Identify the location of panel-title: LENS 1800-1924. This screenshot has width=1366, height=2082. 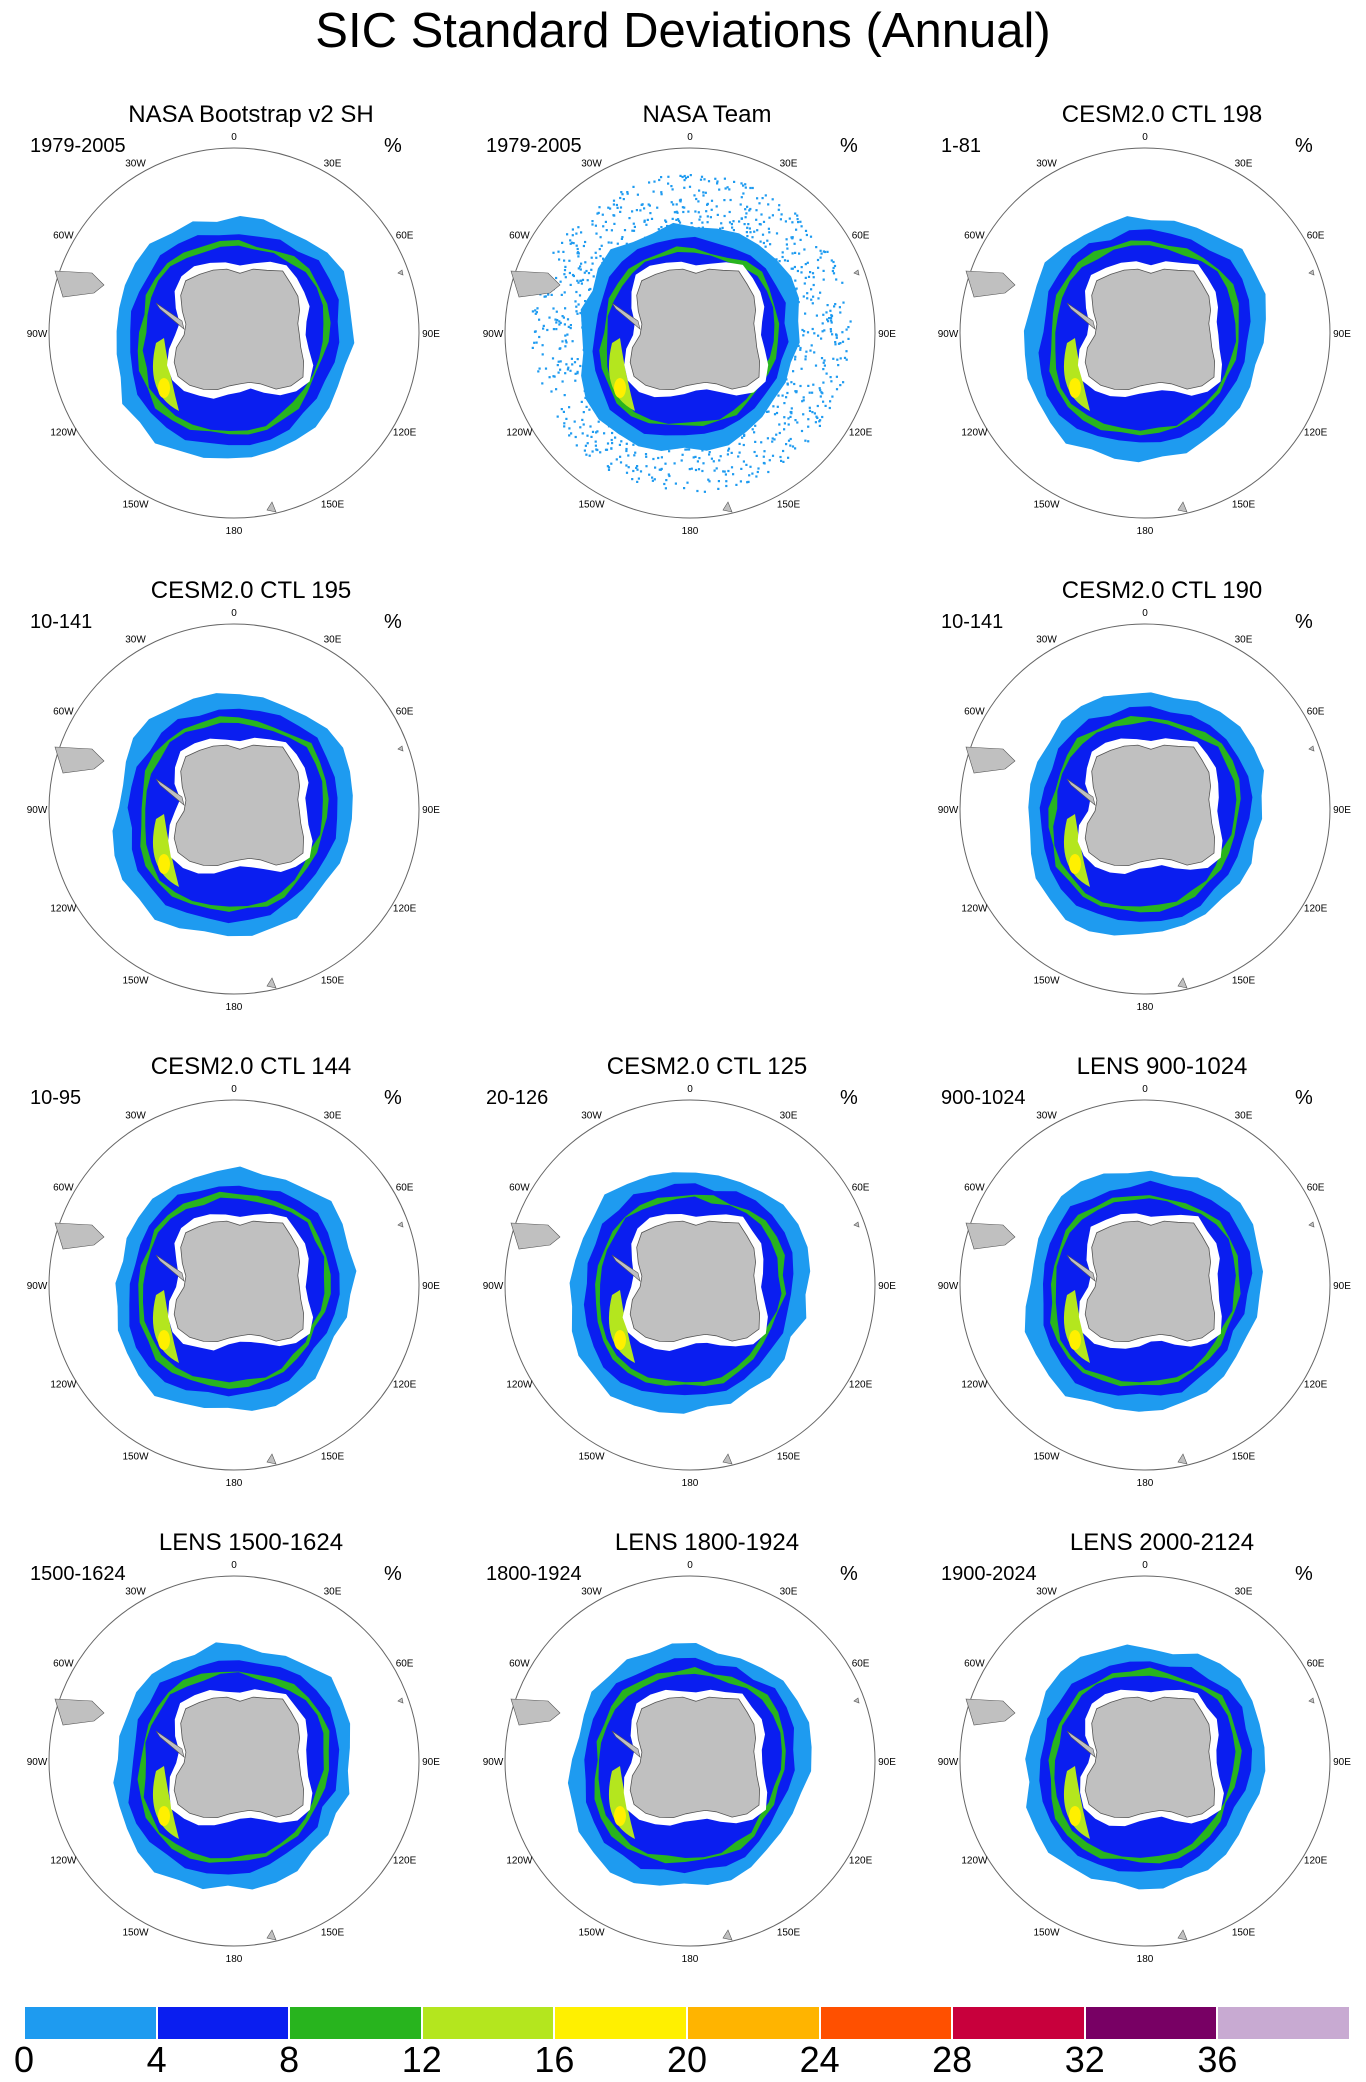
(707, 1542).